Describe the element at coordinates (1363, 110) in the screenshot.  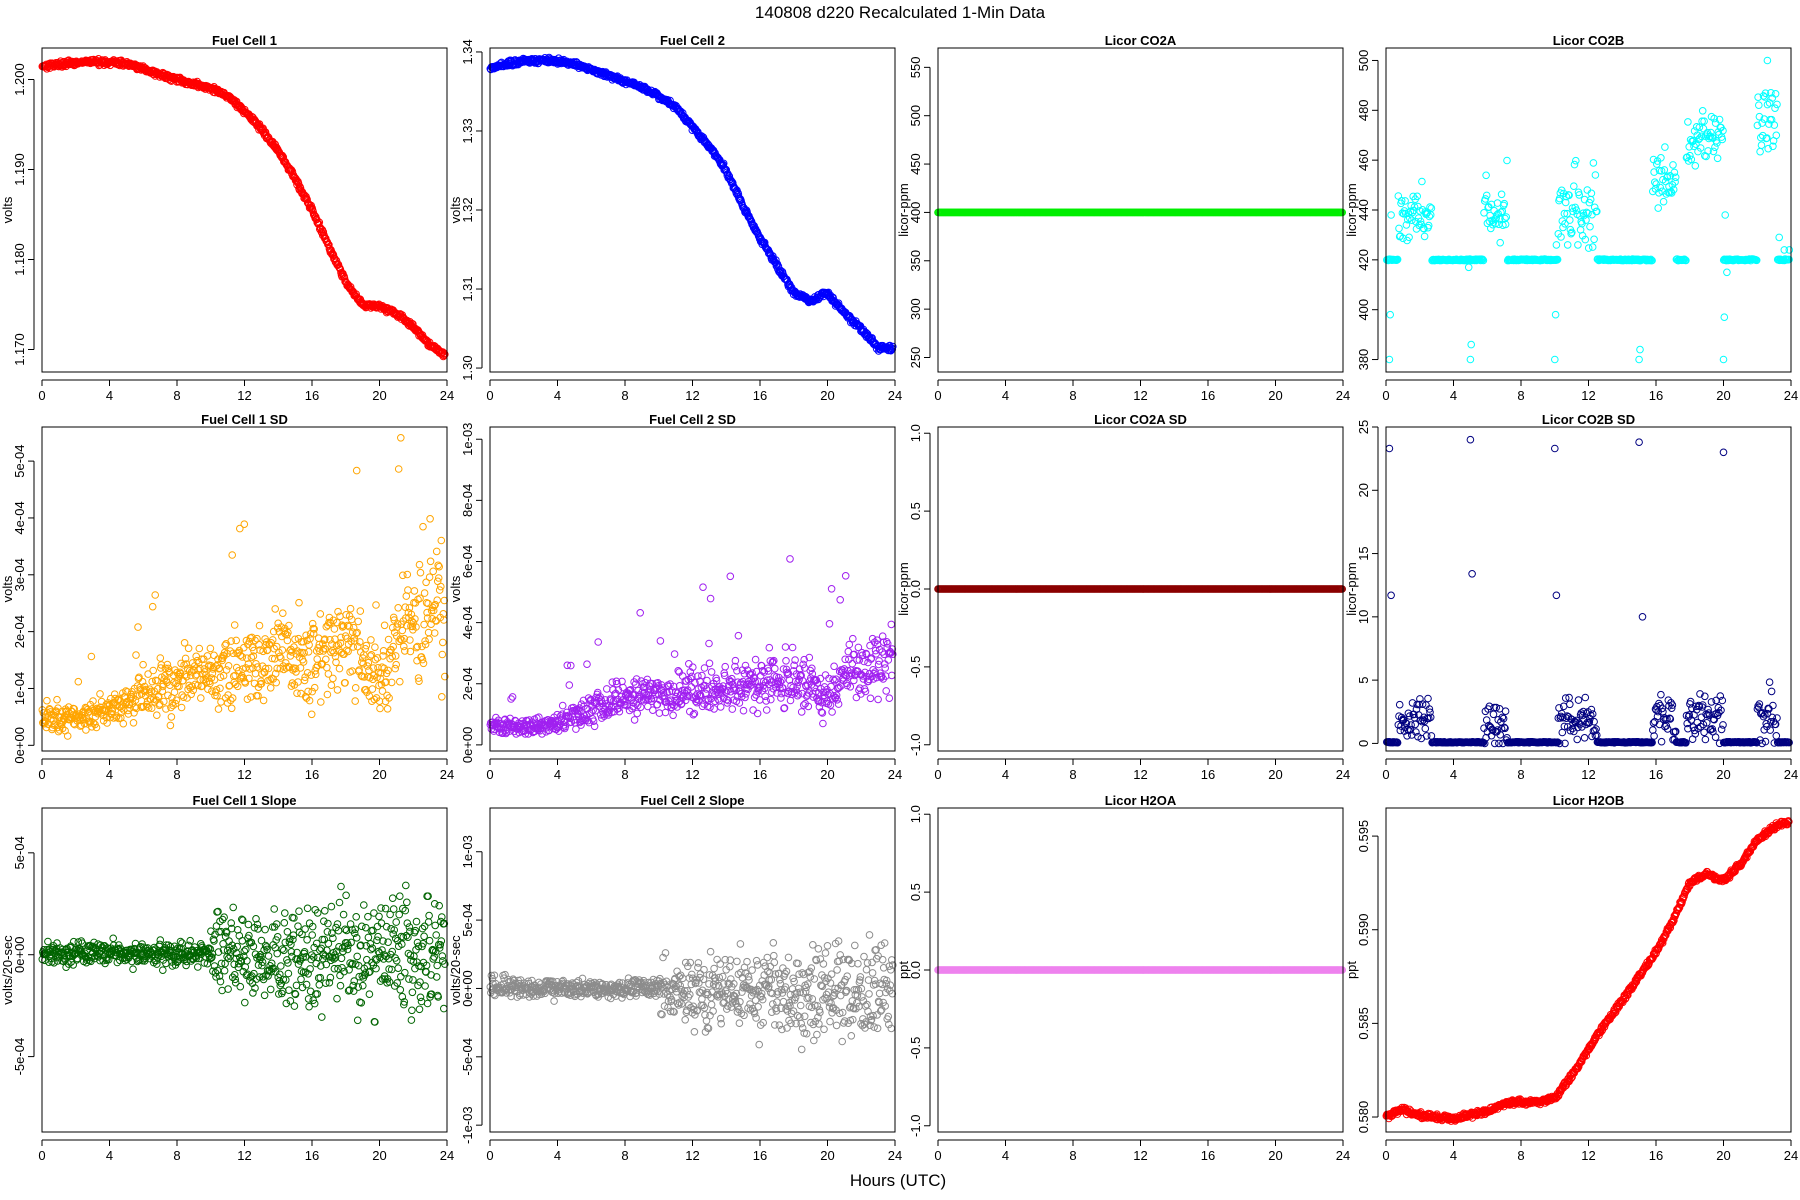
I see `y-tick-label: 480` at that location.